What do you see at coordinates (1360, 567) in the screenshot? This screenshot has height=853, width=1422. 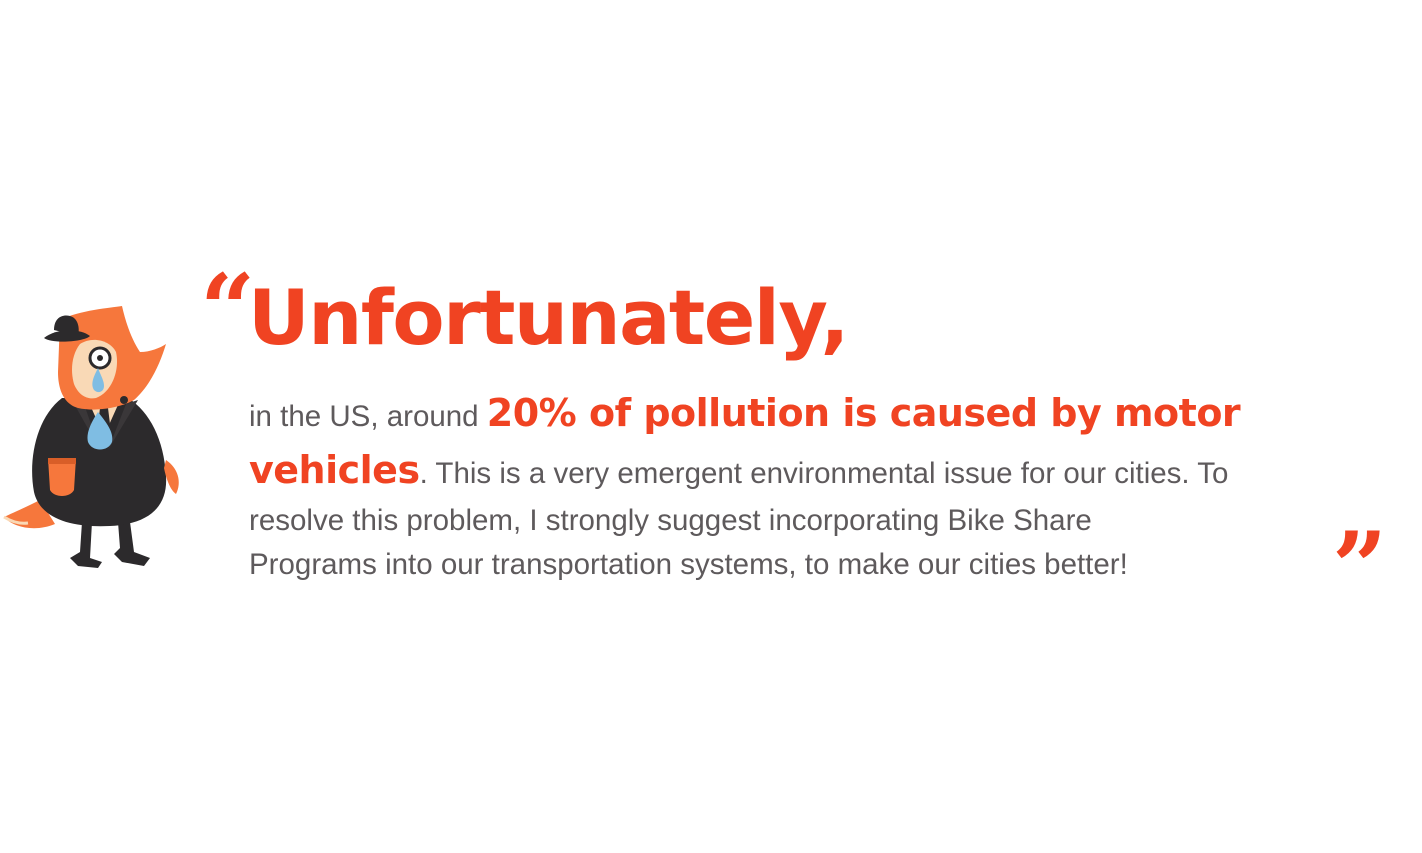 I see `close-quote-mark: ”` at bounding box center [1360, 567].